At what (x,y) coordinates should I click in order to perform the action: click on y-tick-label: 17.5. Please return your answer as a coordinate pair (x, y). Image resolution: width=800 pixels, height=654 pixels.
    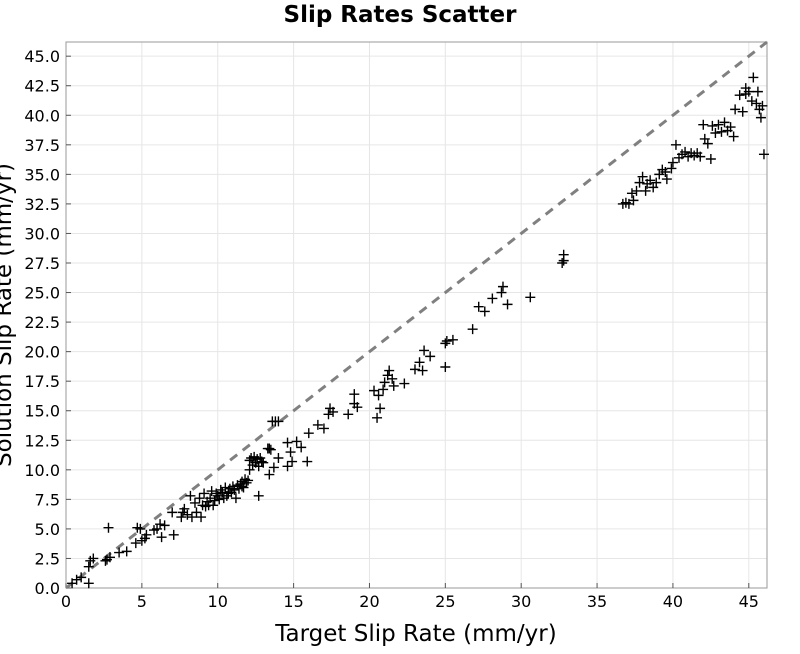
    Looking at the image, I should click on (42, 381).